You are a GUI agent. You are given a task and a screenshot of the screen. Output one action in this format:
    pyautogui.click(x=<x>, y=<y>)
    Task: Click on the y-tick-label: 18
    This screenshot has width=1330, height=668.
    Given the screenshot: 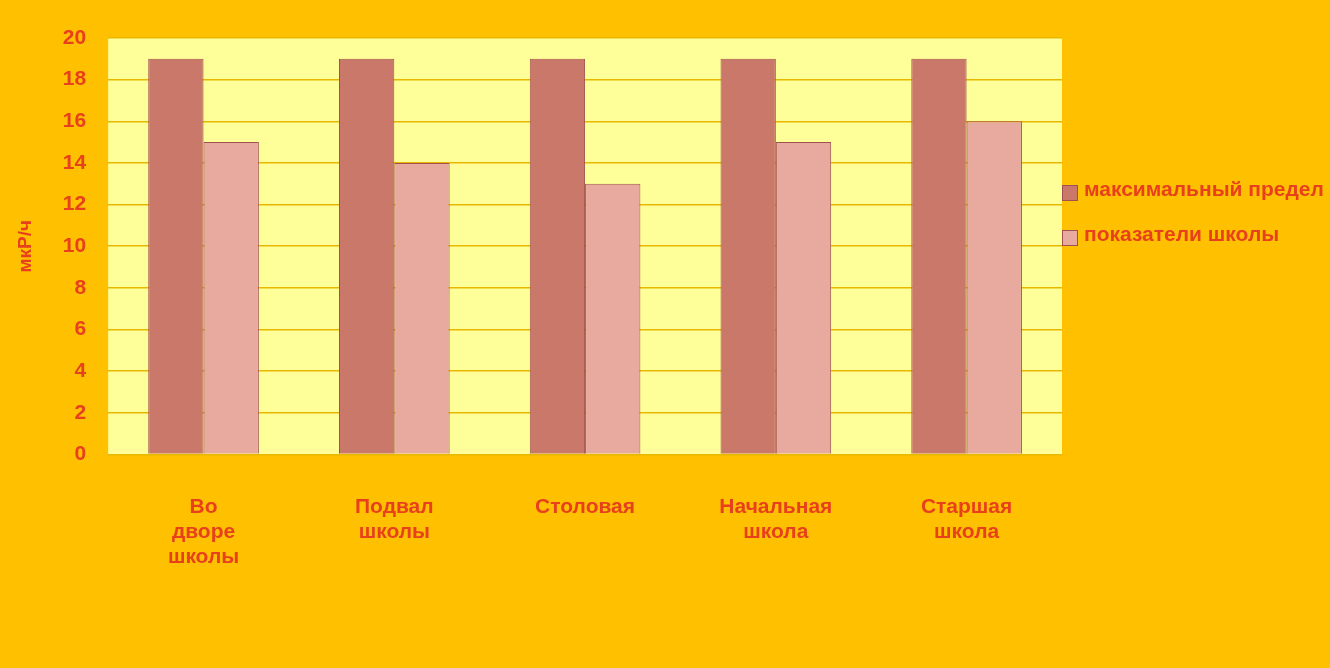 What is the action you would take?
    pyautogui.click(x=74, y=78)
    